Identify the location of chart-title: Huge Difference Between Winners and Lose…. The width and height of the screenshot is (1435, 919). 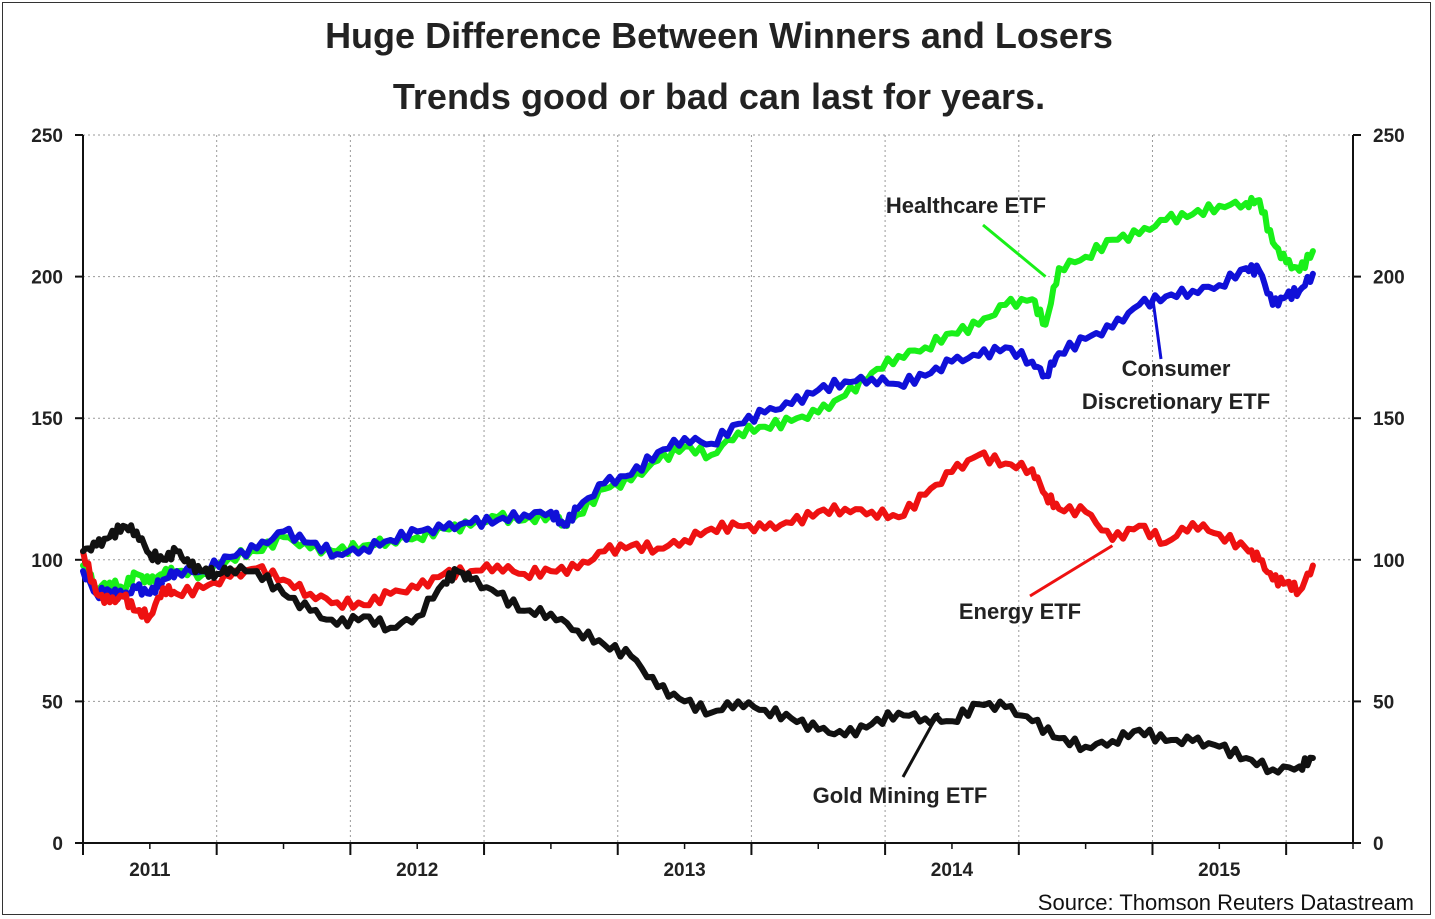
(719, 35).